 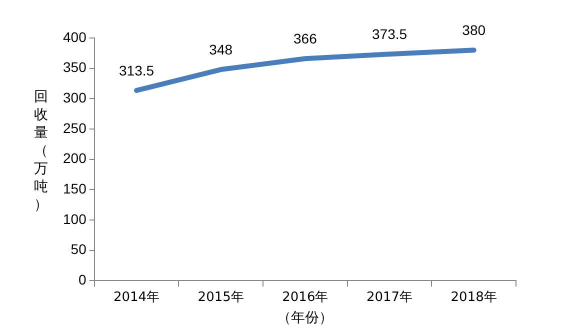 I want to click on y-tick-label: 100, so click(x=75, y=218).